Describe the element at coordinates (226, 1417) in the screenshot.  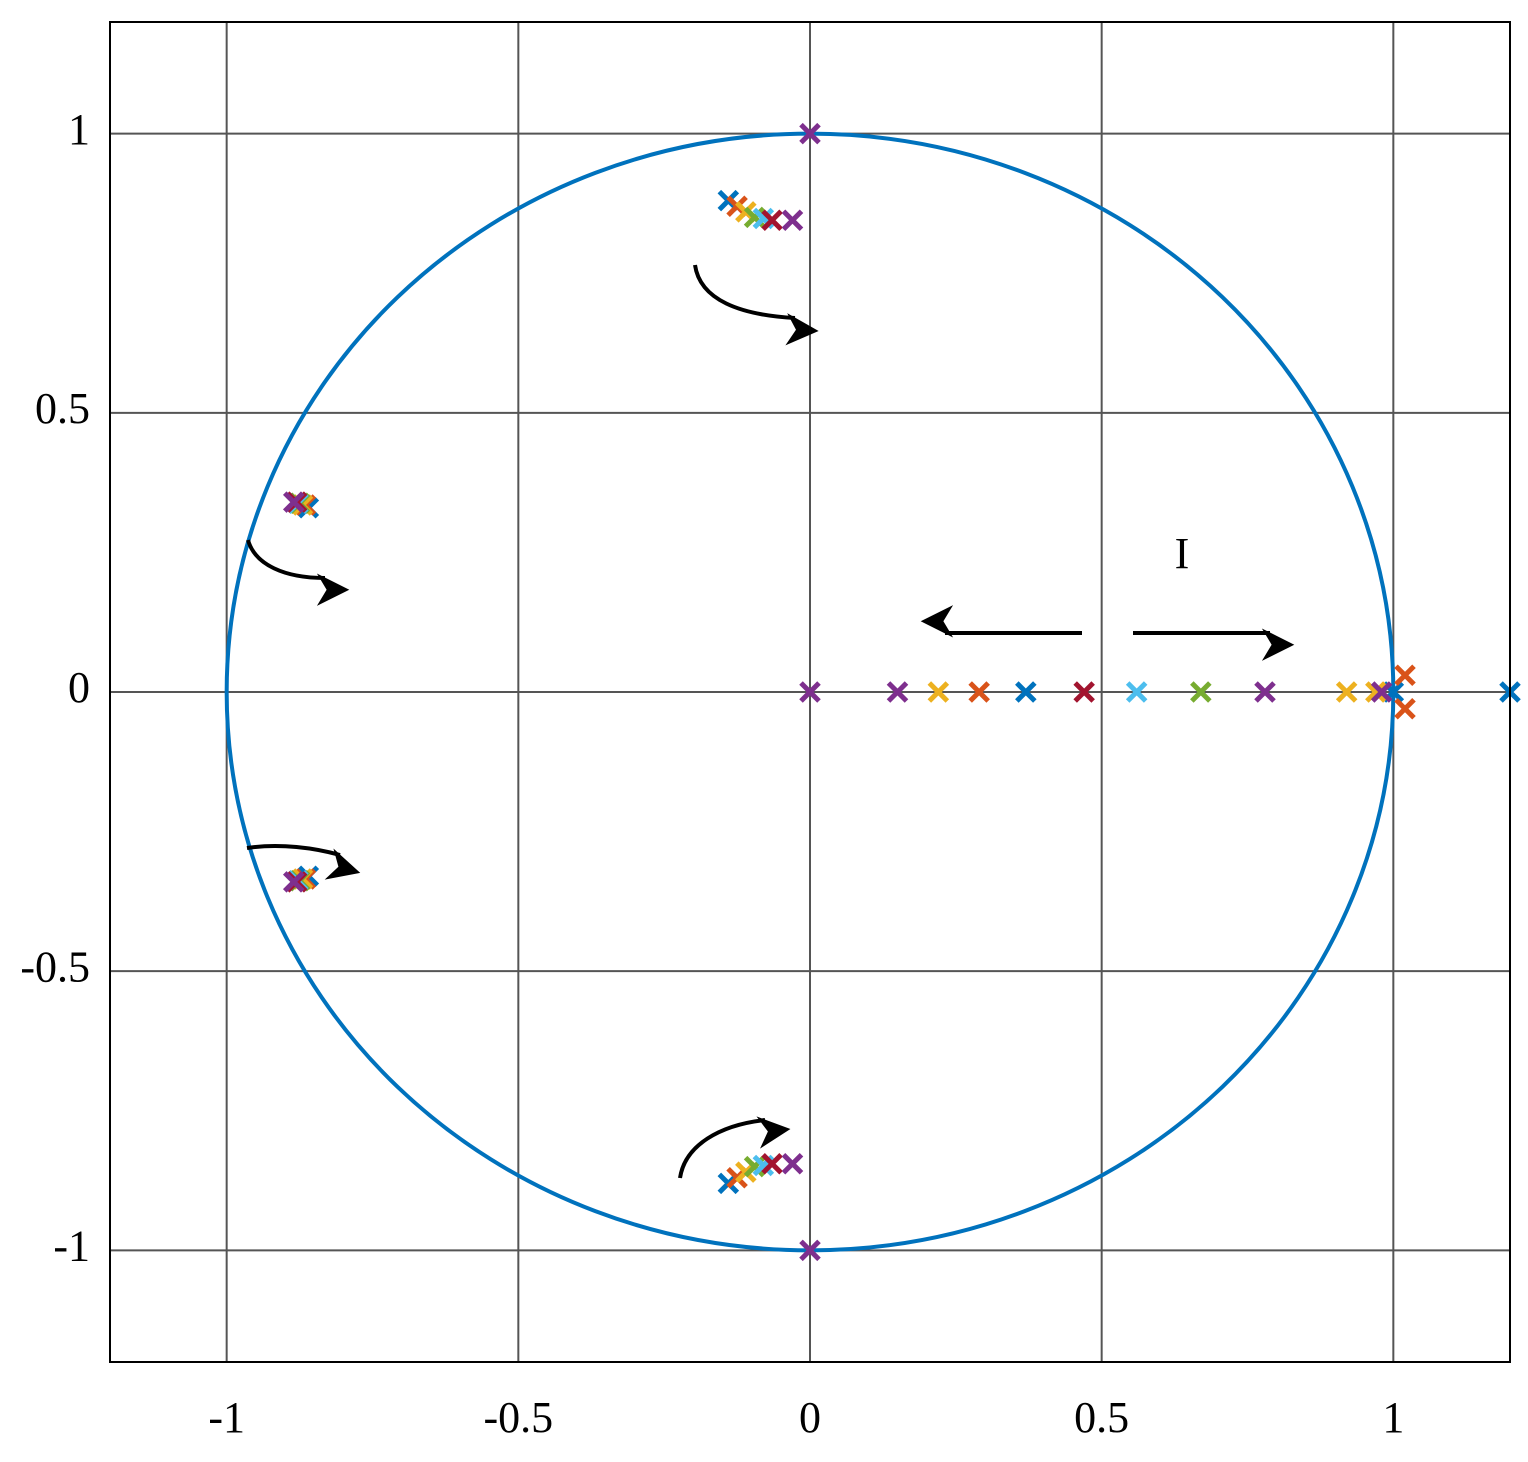
I see `x-tick-label: -1` at that location.